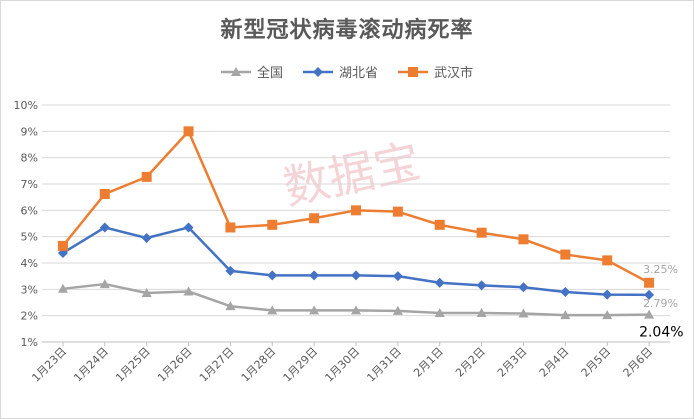 This screenshot has width=694, height=419. Describe the element at coordinates (428, 362) in the screenshot. I see `x-tick-label: 2月1日` at that location.